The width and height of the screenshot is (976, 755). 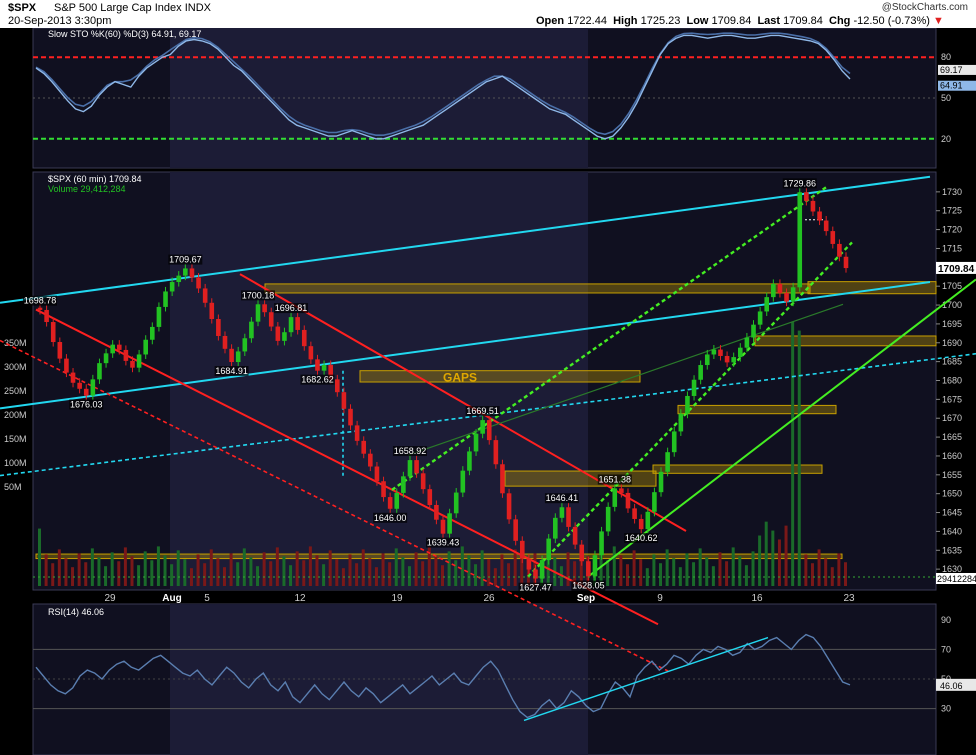 What do you see at coordinates (946, 649) in the screenshot?
I see `rsi-tick-label: 70` at bounding box center [946, 649].